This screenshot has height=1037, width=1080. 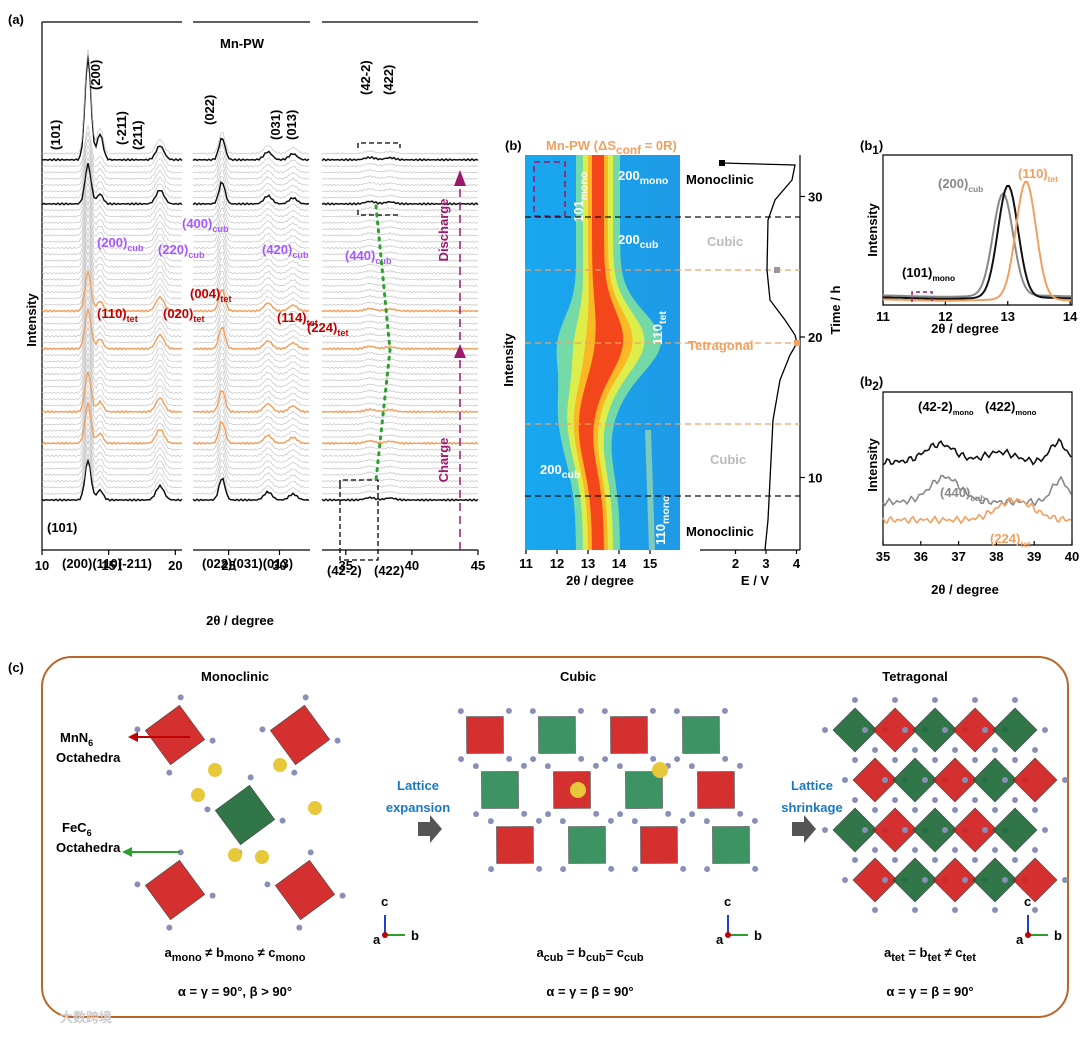 I want to click on label-sub: mono, so click(x=1025, y=412).